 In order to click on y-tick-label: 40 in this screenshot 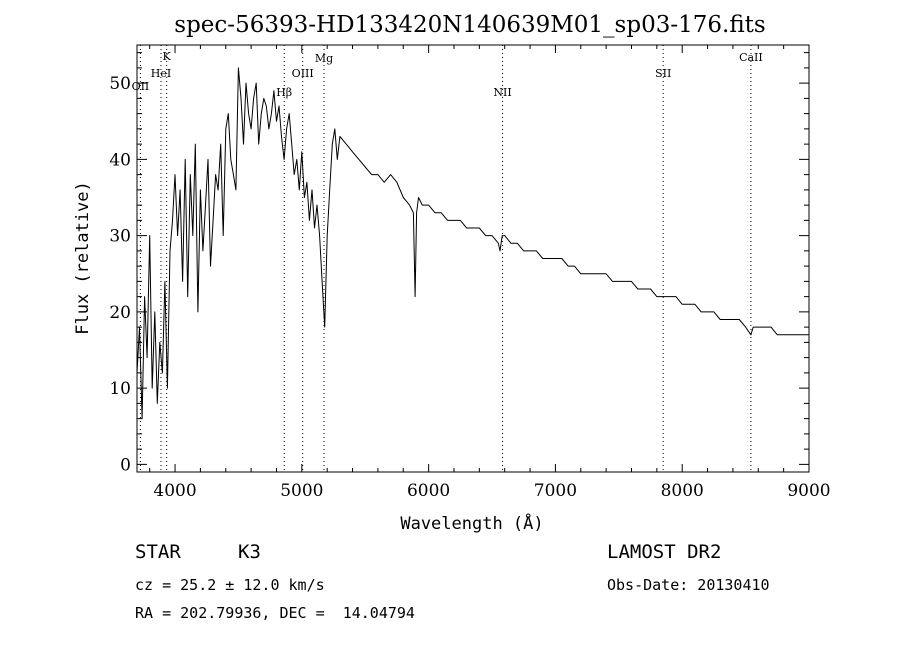, I will do `click(120, 160)`.